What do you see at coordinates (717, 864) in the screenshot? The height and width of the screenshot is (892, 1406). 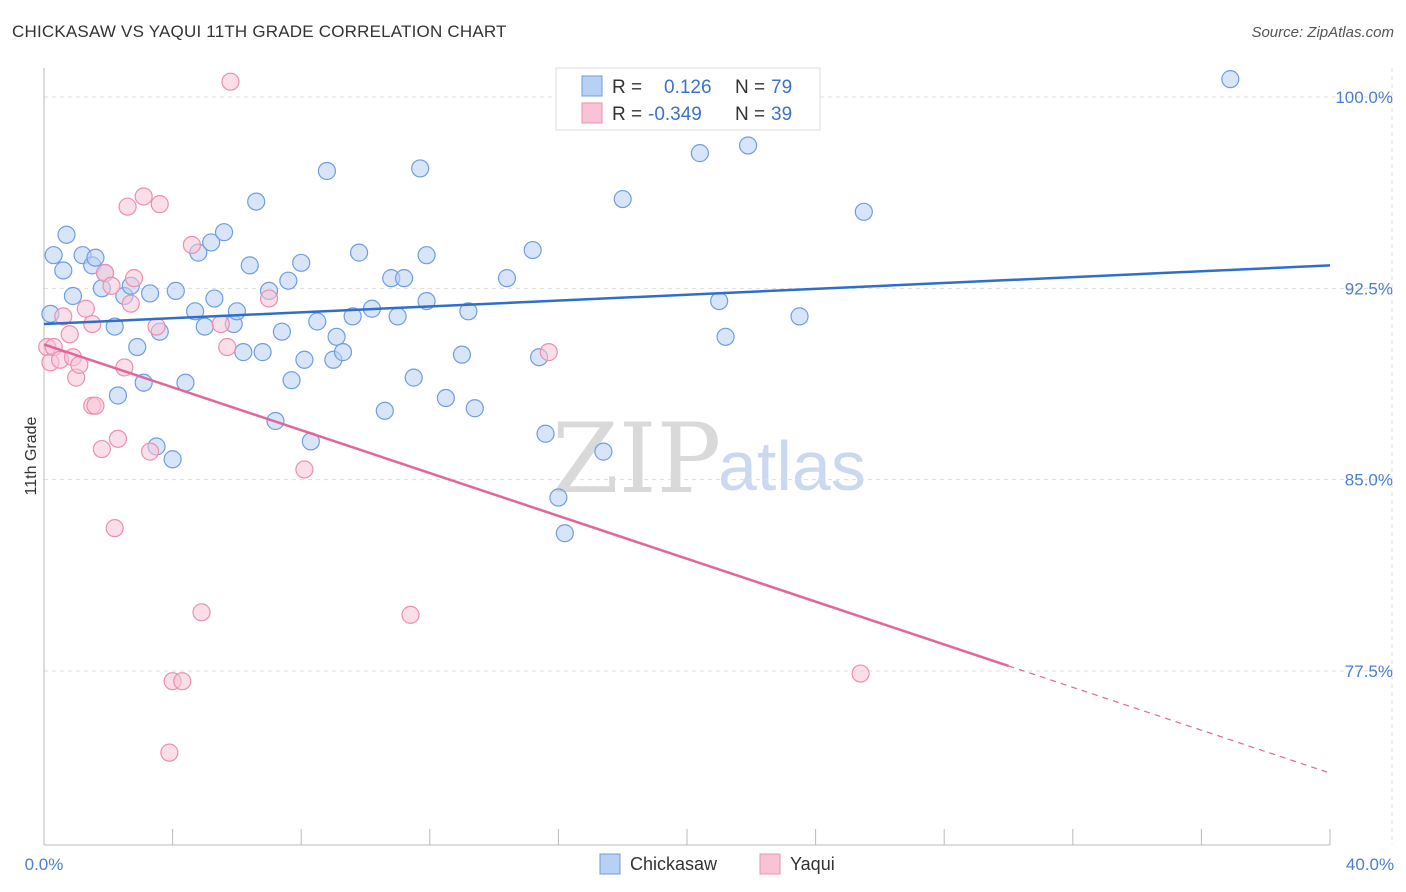 I see `series-legend: Chickasaw Yaqui` at bounding box center [717, 864].